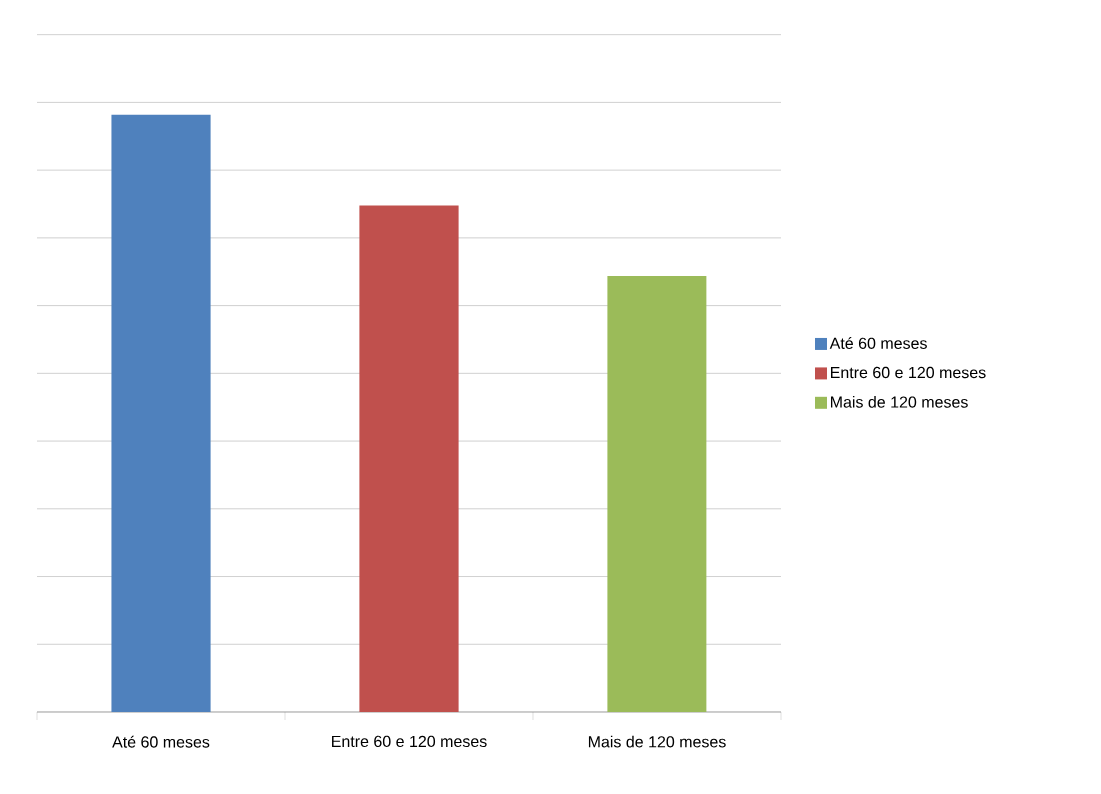 This screenshot has width=1101, height=794. I want to click on legend-label: Entre 60 e 120 meses, so click(908, 372).